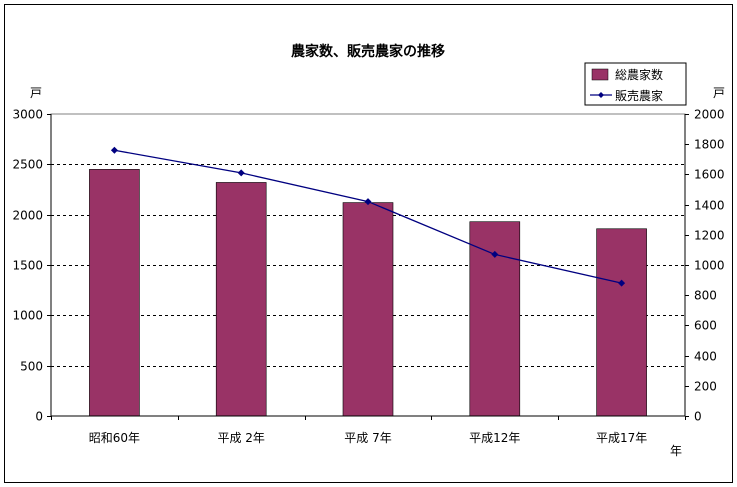 This screenshot has width=737, height=487. Describe the element at coordinates (639, 74) in the screenshot. I see `legend-label-bar: 総農家数` at that location.